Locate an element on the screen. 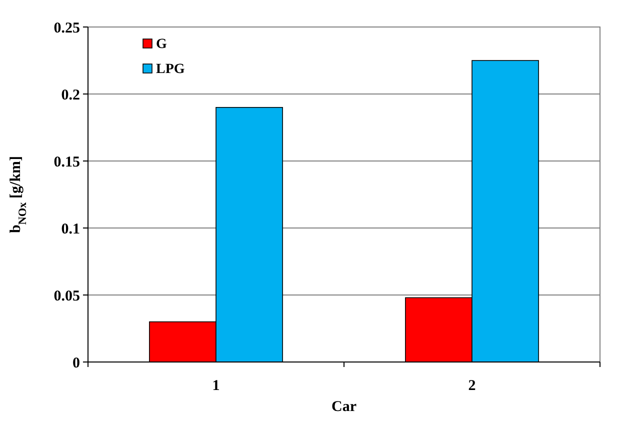 Image resolution: width=622 pixels, height=421 pixels. y-tick-label: 0.1 is located at coordinates (70, 229).